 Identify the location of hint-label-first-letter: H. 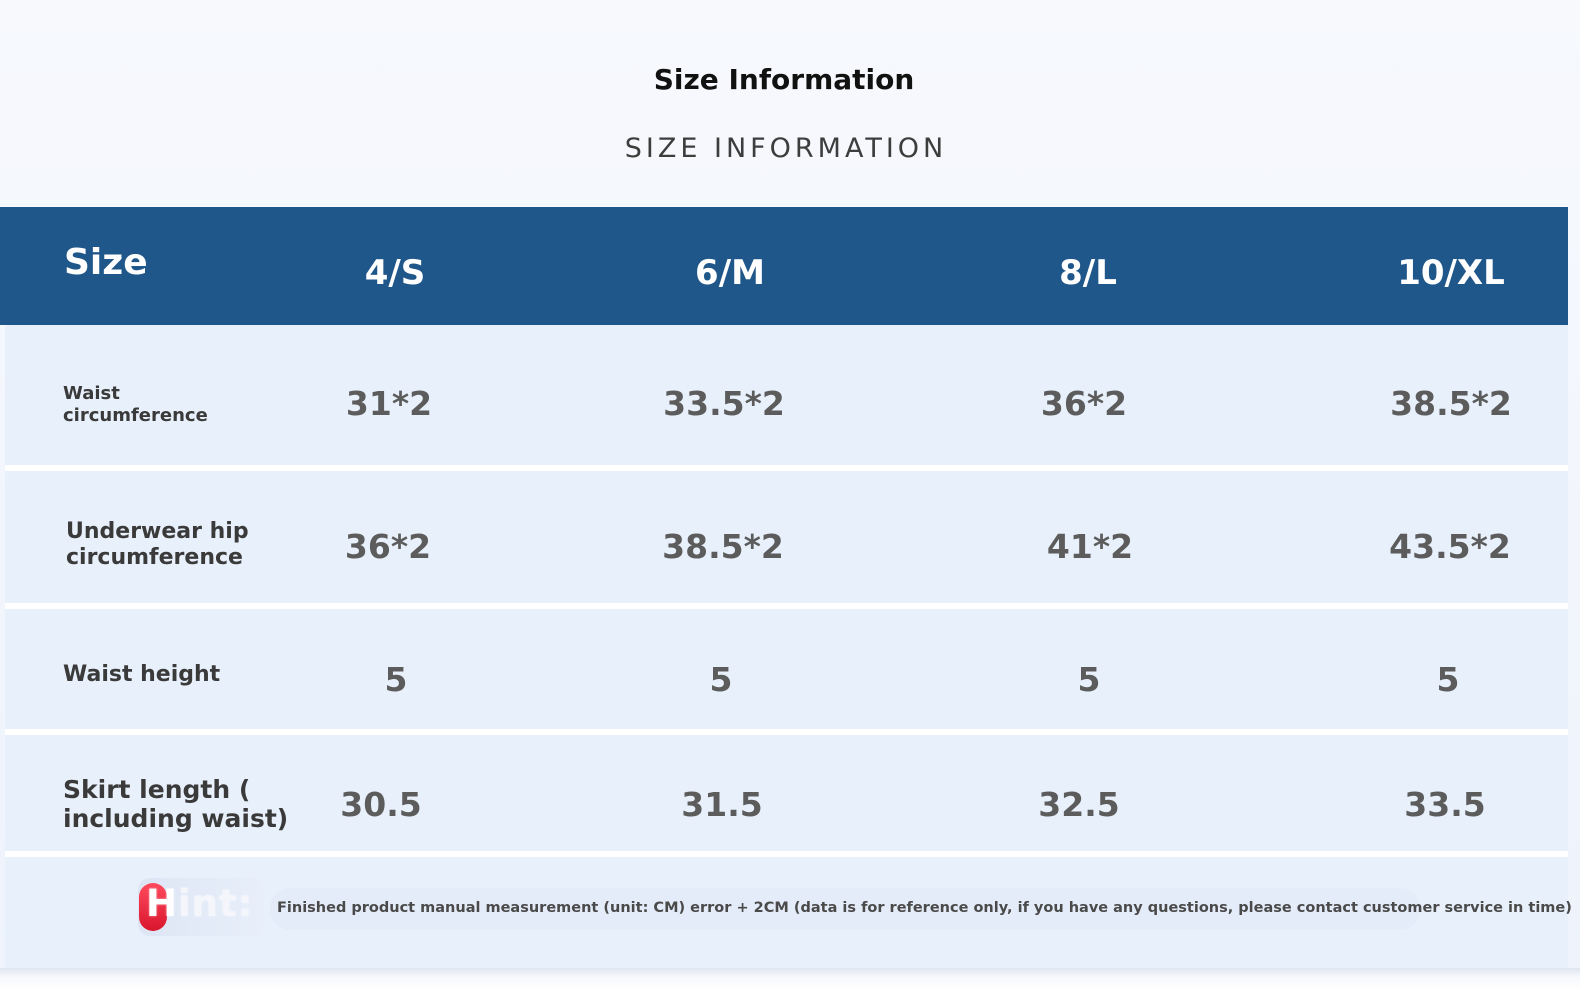
(162, 903).